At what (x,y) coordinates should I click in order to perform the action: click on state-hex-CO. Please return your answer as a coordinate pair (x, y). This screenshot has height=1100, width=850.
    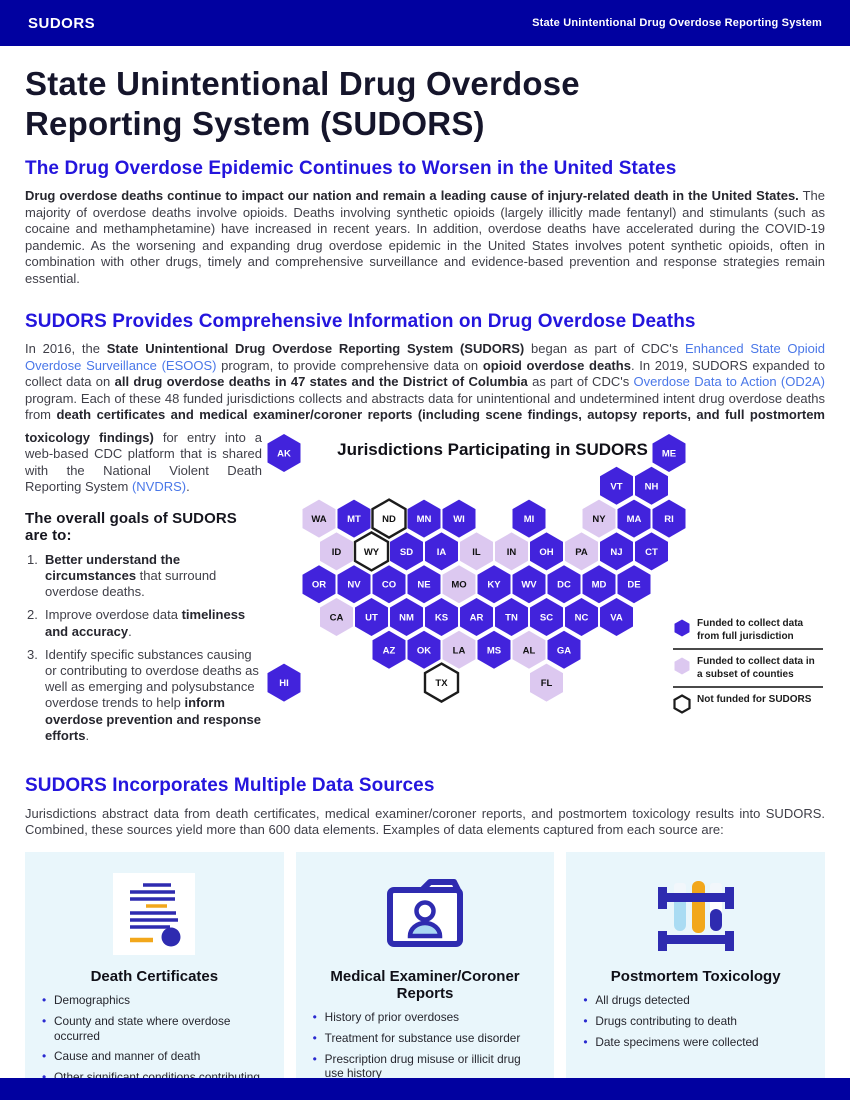
    Looking at the image, I should click on (389, 583).